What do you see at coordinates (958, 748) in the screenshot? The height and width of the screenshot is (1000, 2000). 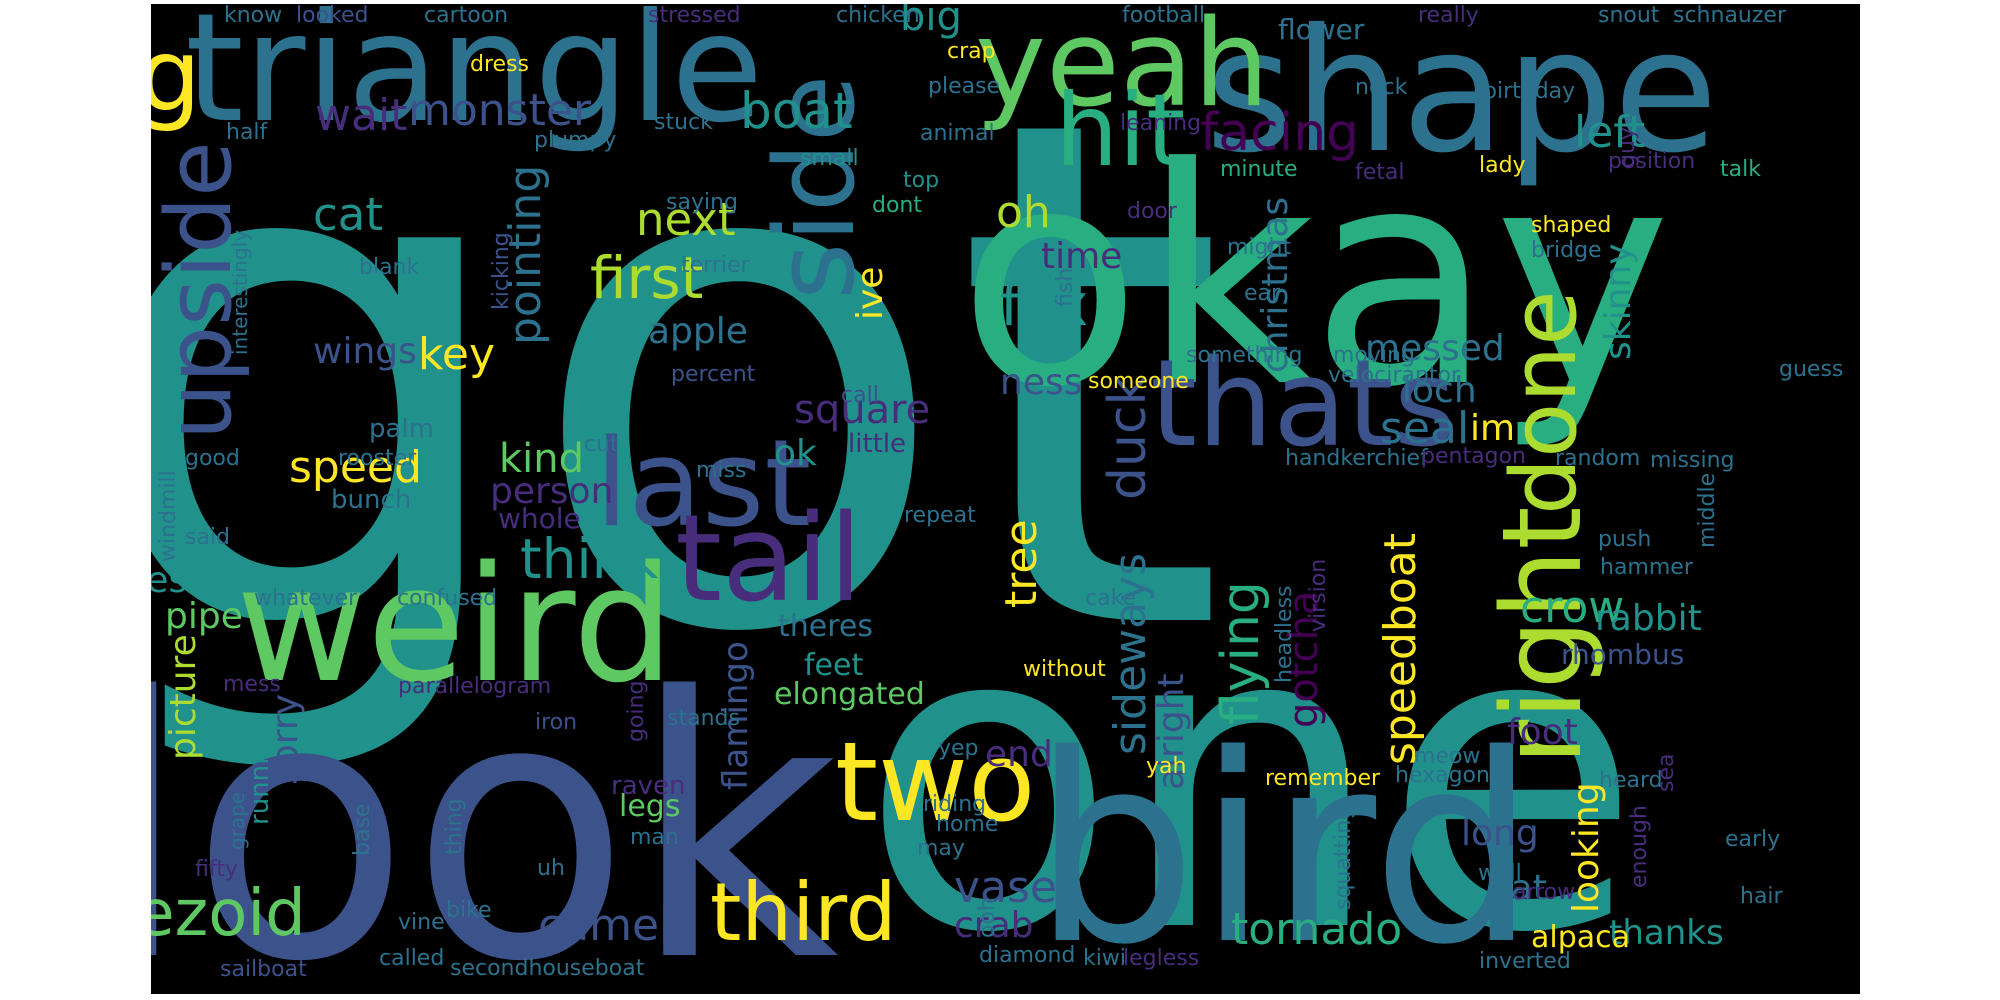 I see `word-yep: yep` at bounding box center [958, 748].